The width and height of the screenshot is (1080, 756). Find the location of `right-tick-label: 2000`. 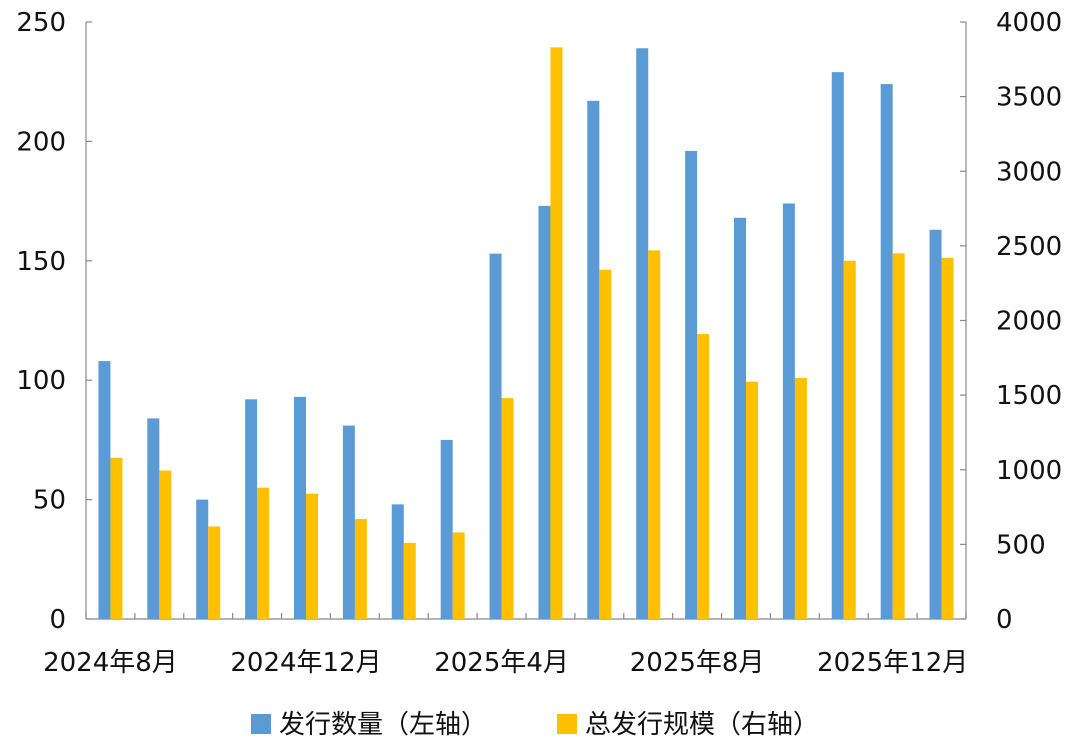

right-tick-label: 2000 is located at coordinates (1029, 322).